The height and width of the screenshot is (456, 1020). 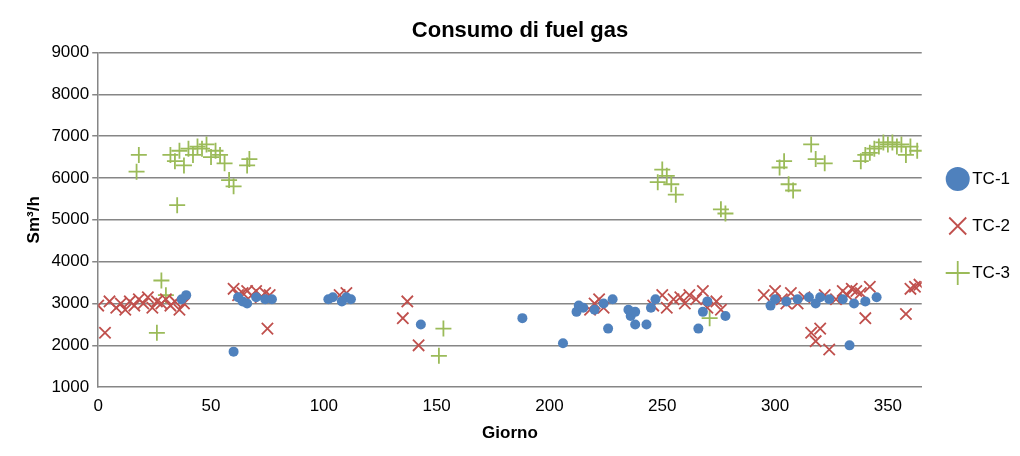 What do you see at coordinates (991, 178) in the screenshot?
I see `legend-label: TC-1` at bounding box center [991, 178].